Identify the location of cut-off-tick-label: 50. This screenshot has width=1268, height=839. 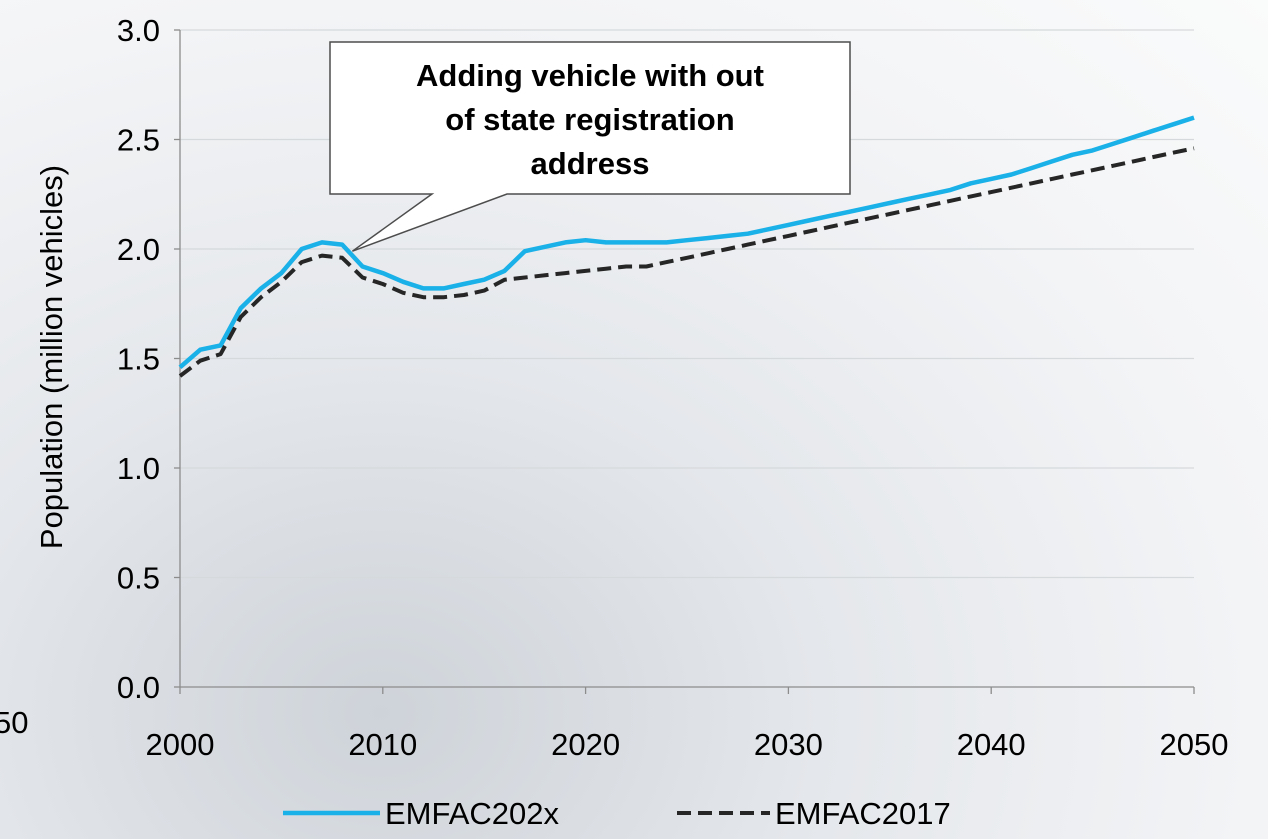
(14, 722).